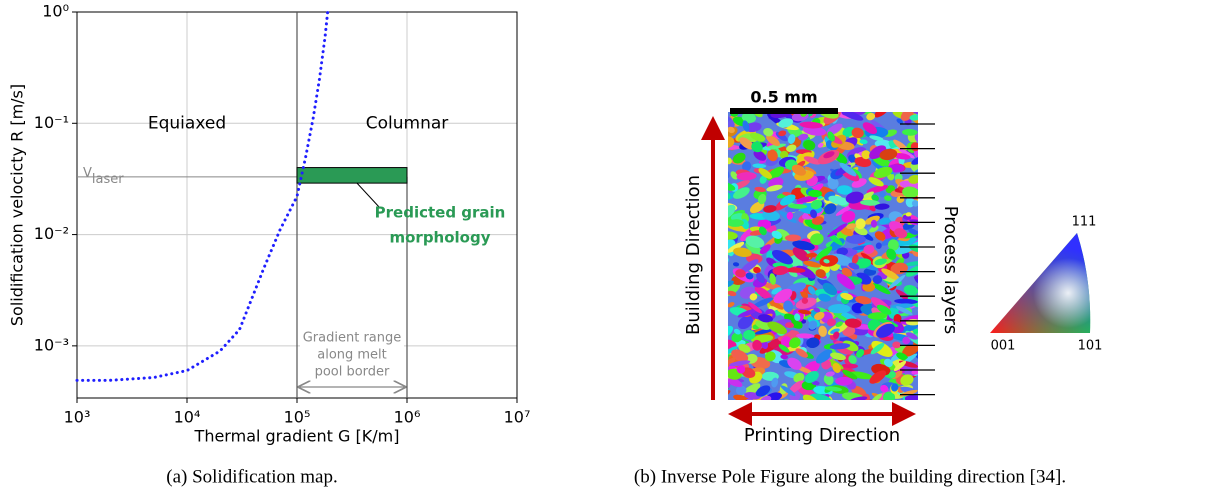 Image resolution: width=1219 pixels, height=496 pixels. I want to click on x-tick-label: 10⁷, so click(517, 417).